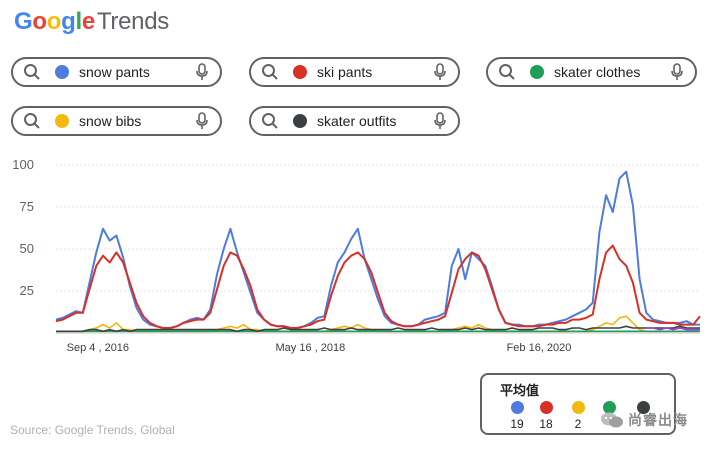  Describe the element at coordinates (92, 430) in the screenshot. I see `source-caption: Source: Google Trends, Global` at that location.